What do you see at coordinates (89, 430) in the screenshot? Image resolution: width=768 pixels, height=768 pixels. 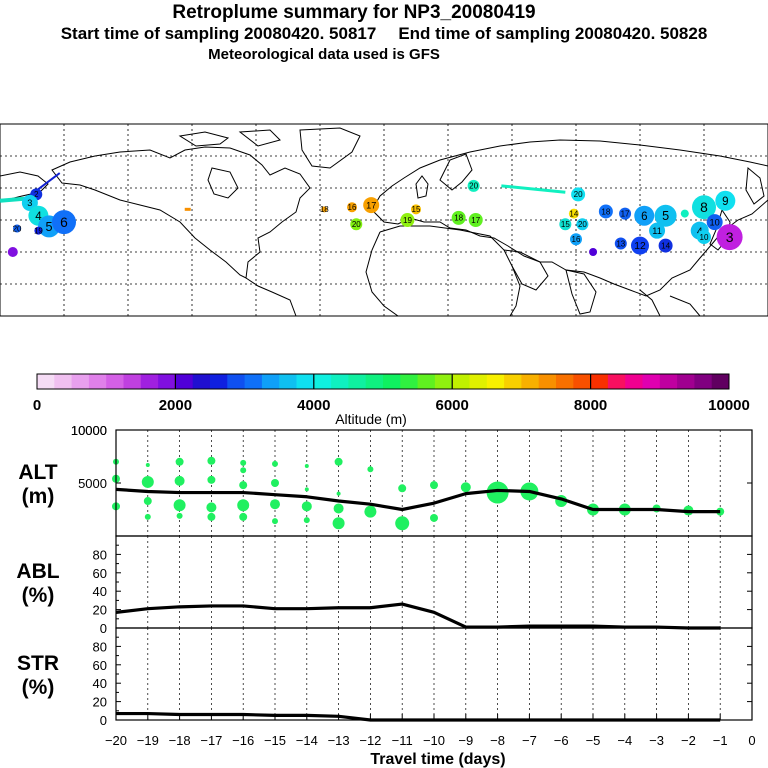 I see `y-tick-label: 10000` at bounding box center [89, 430].